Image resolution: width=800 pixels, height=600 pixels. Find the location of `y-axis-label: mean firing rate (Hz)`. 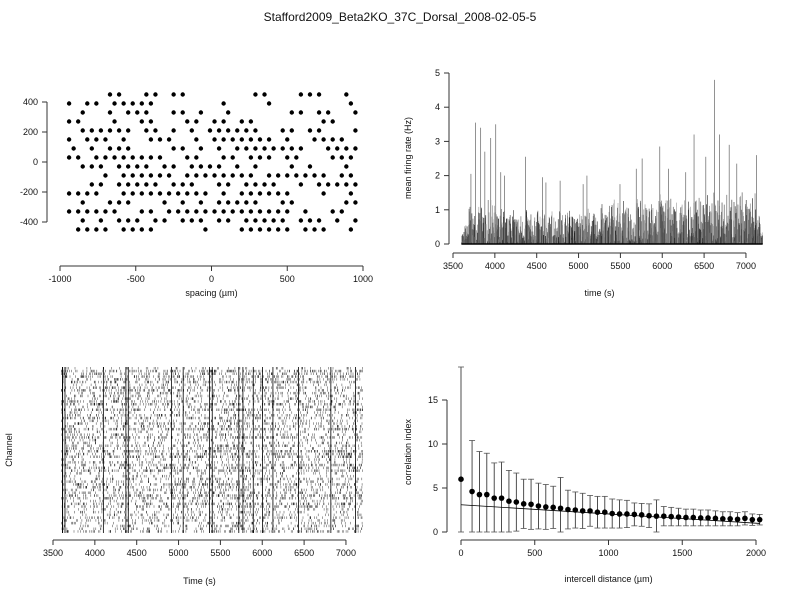

y-axis-label: mean firing rate (Hz) is located at coordinates (408, 158).